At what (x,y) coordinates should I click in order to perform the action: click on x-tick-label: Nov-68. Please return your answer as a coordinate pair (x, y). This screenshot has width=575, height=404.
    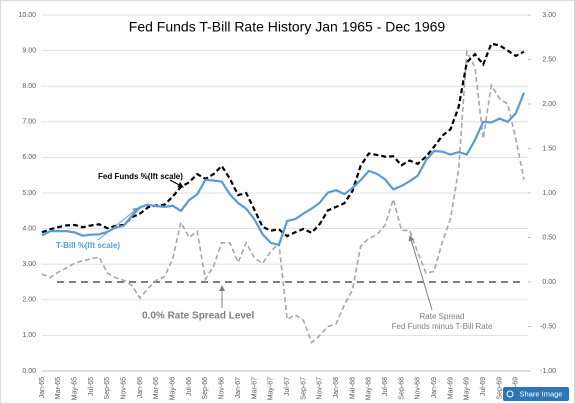
    Looking at the image, I should click on (418, 388).